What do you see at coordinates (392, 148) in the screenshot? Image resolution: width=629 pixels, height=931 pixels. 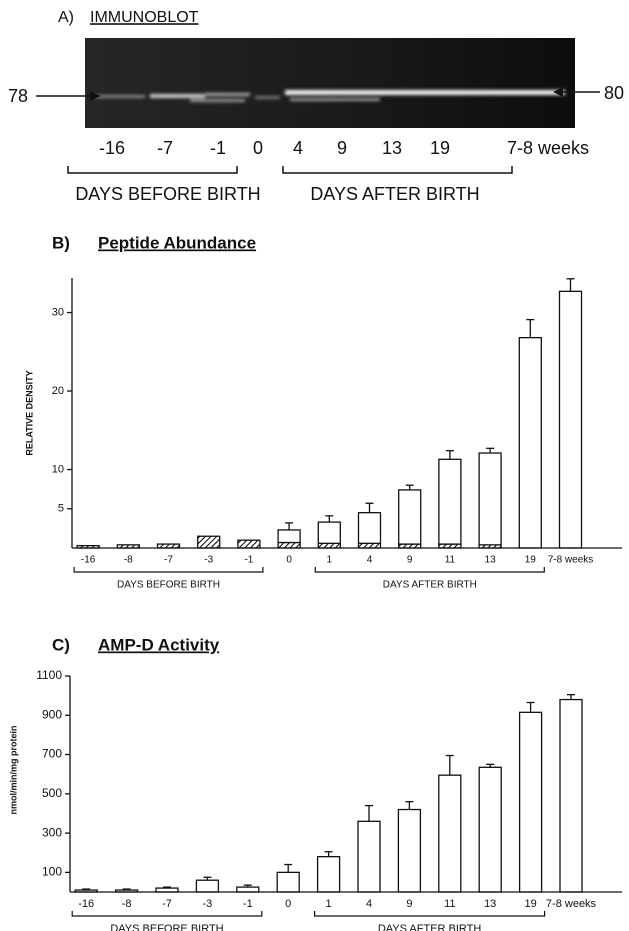 I see `lane-label: 13` at bounding box center [392, 148].